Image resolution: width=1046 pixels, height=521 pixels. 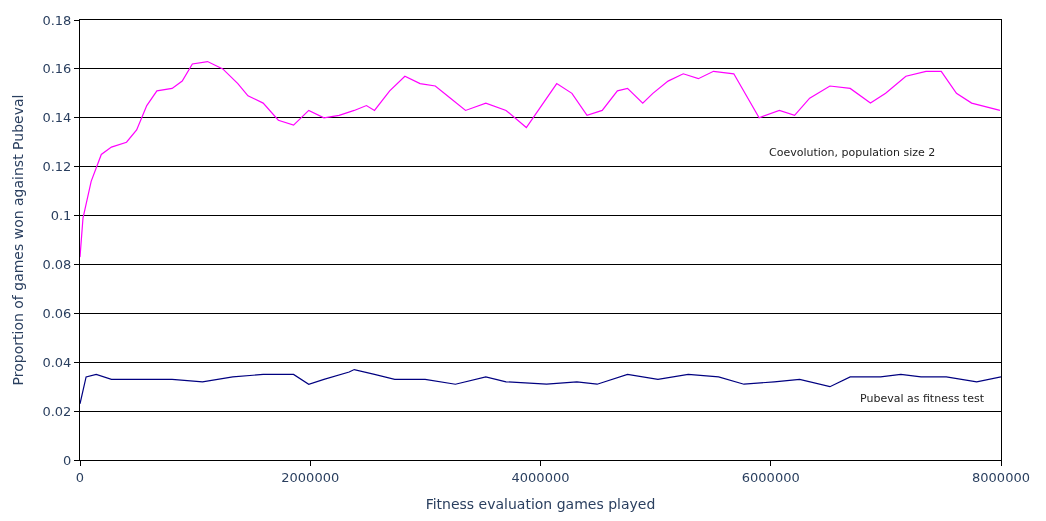 What do you see at coordinates (770, 477) in the screenshot?
I see `x-tick-label: 6000000` at bounding box center [770, 477].